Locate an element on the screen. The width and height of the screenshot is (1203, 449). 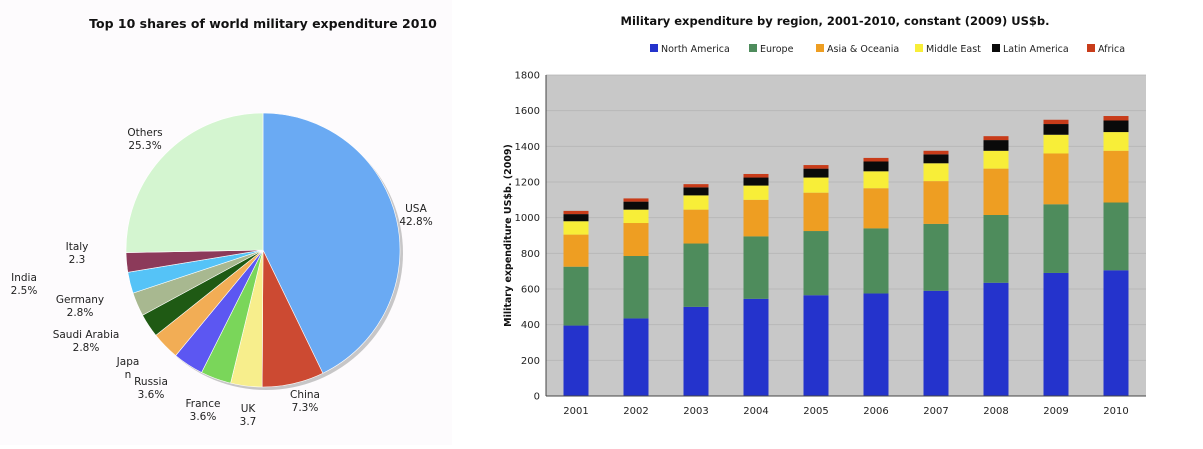
pie-slices is located at coordinates (264, 251).